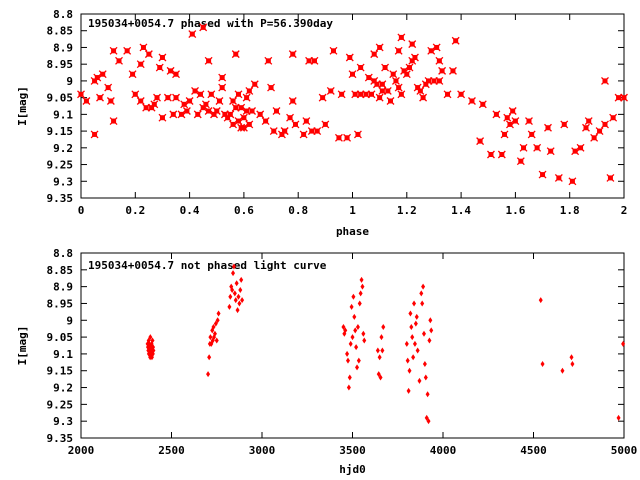  I want to click on y-tick-label: 8.9, so click(63, 287).